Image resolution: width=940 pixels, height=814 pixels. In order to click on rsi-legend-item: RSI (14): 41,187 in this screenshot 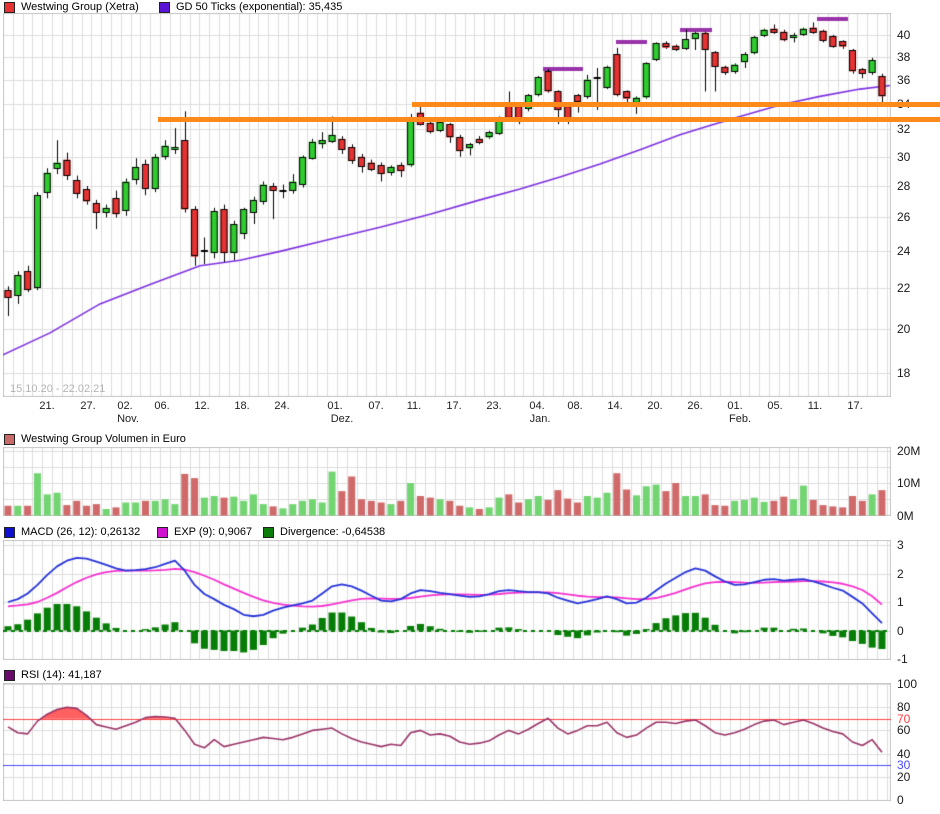, I will do `click(53, 675)`.